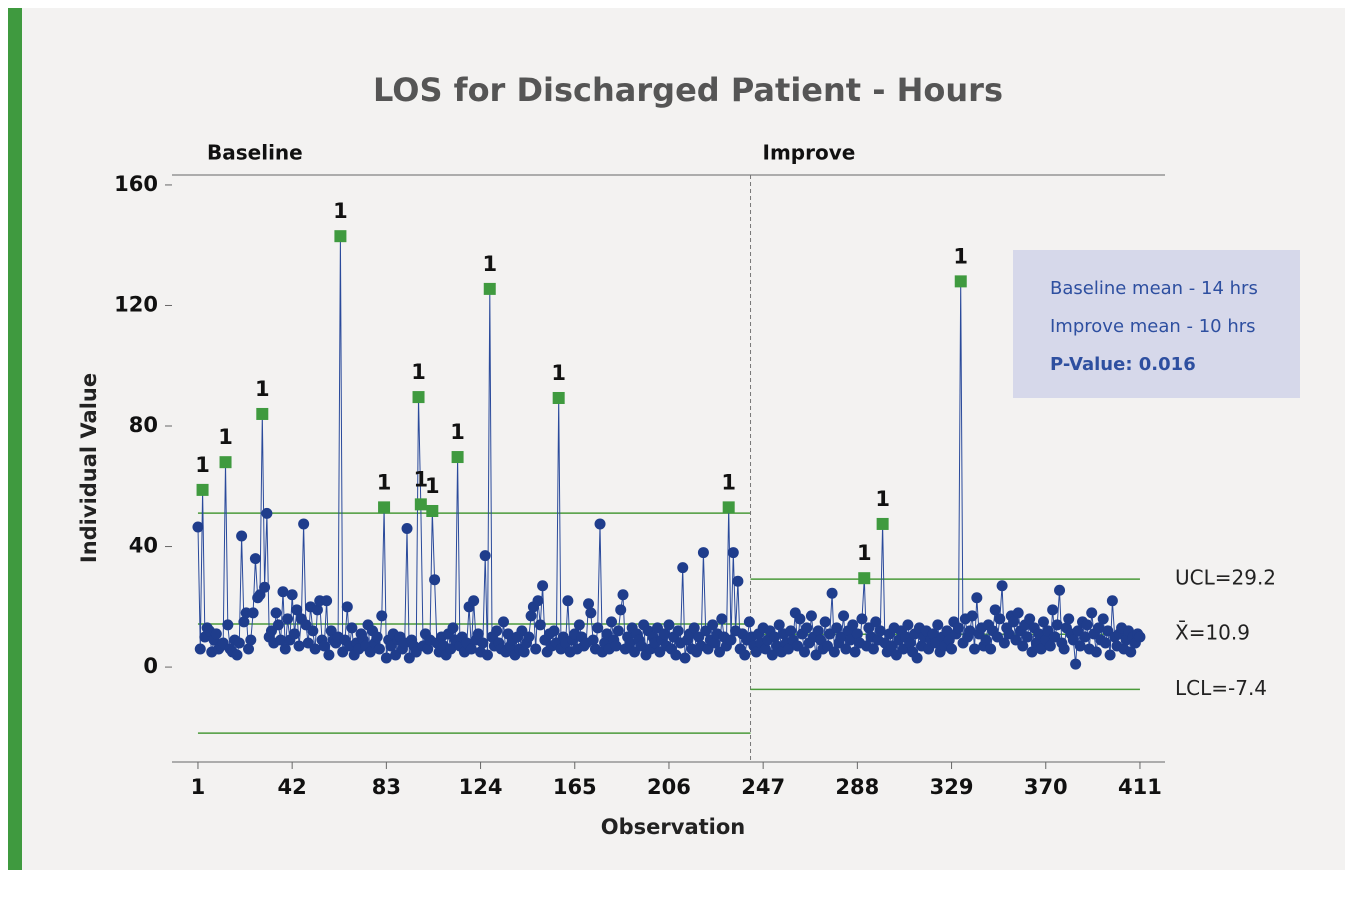  Describe the element at coordinates (255, 153) in the screenshot. I see `phase-label: Baseline` at that location.